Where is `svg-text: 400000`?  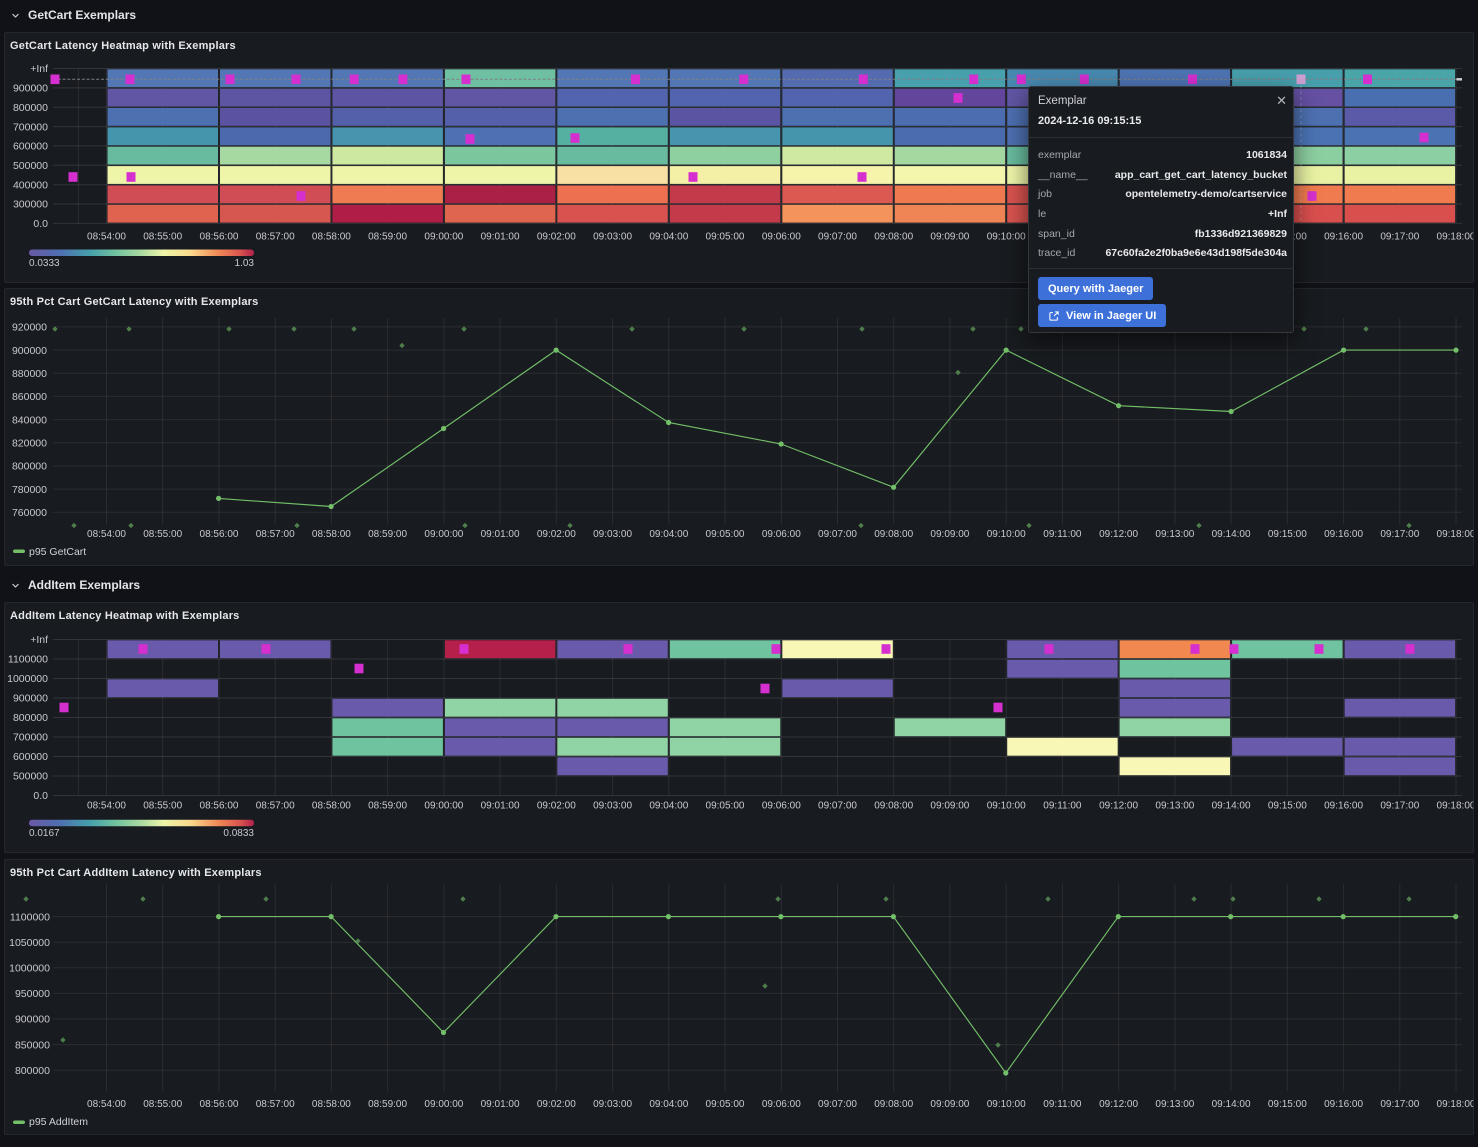 svg-text: 400000 is located at coordinates (30, 185).